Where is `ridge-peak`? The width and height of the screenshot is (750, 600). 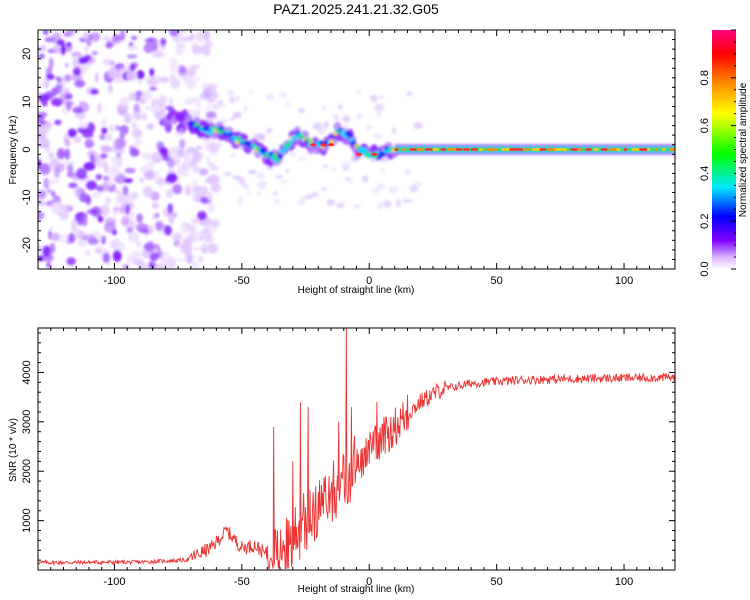
ridge-peak is located at coordinates (331, 145).